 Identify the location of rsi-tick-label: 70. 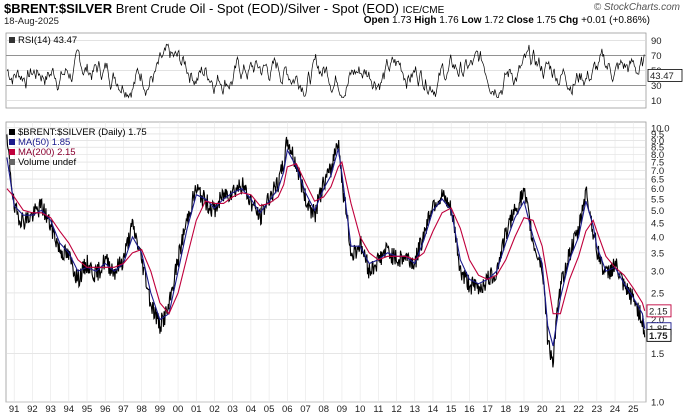
(656, 56).